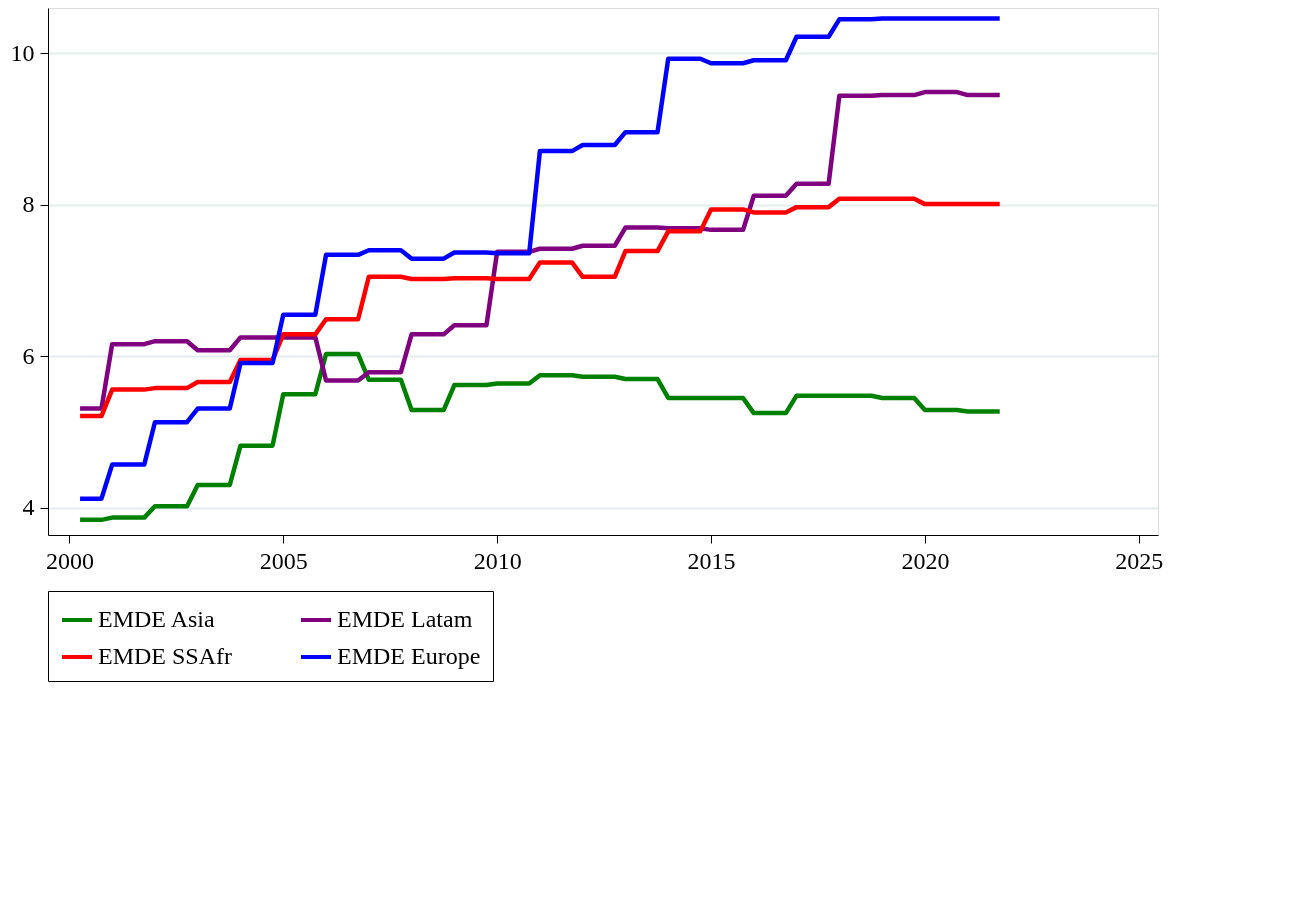 This screenshot has height=902, width=1289. Describe the element at coordinates (69, 560) in the screenshot. I see `x-tick-label: 2000` at that location.